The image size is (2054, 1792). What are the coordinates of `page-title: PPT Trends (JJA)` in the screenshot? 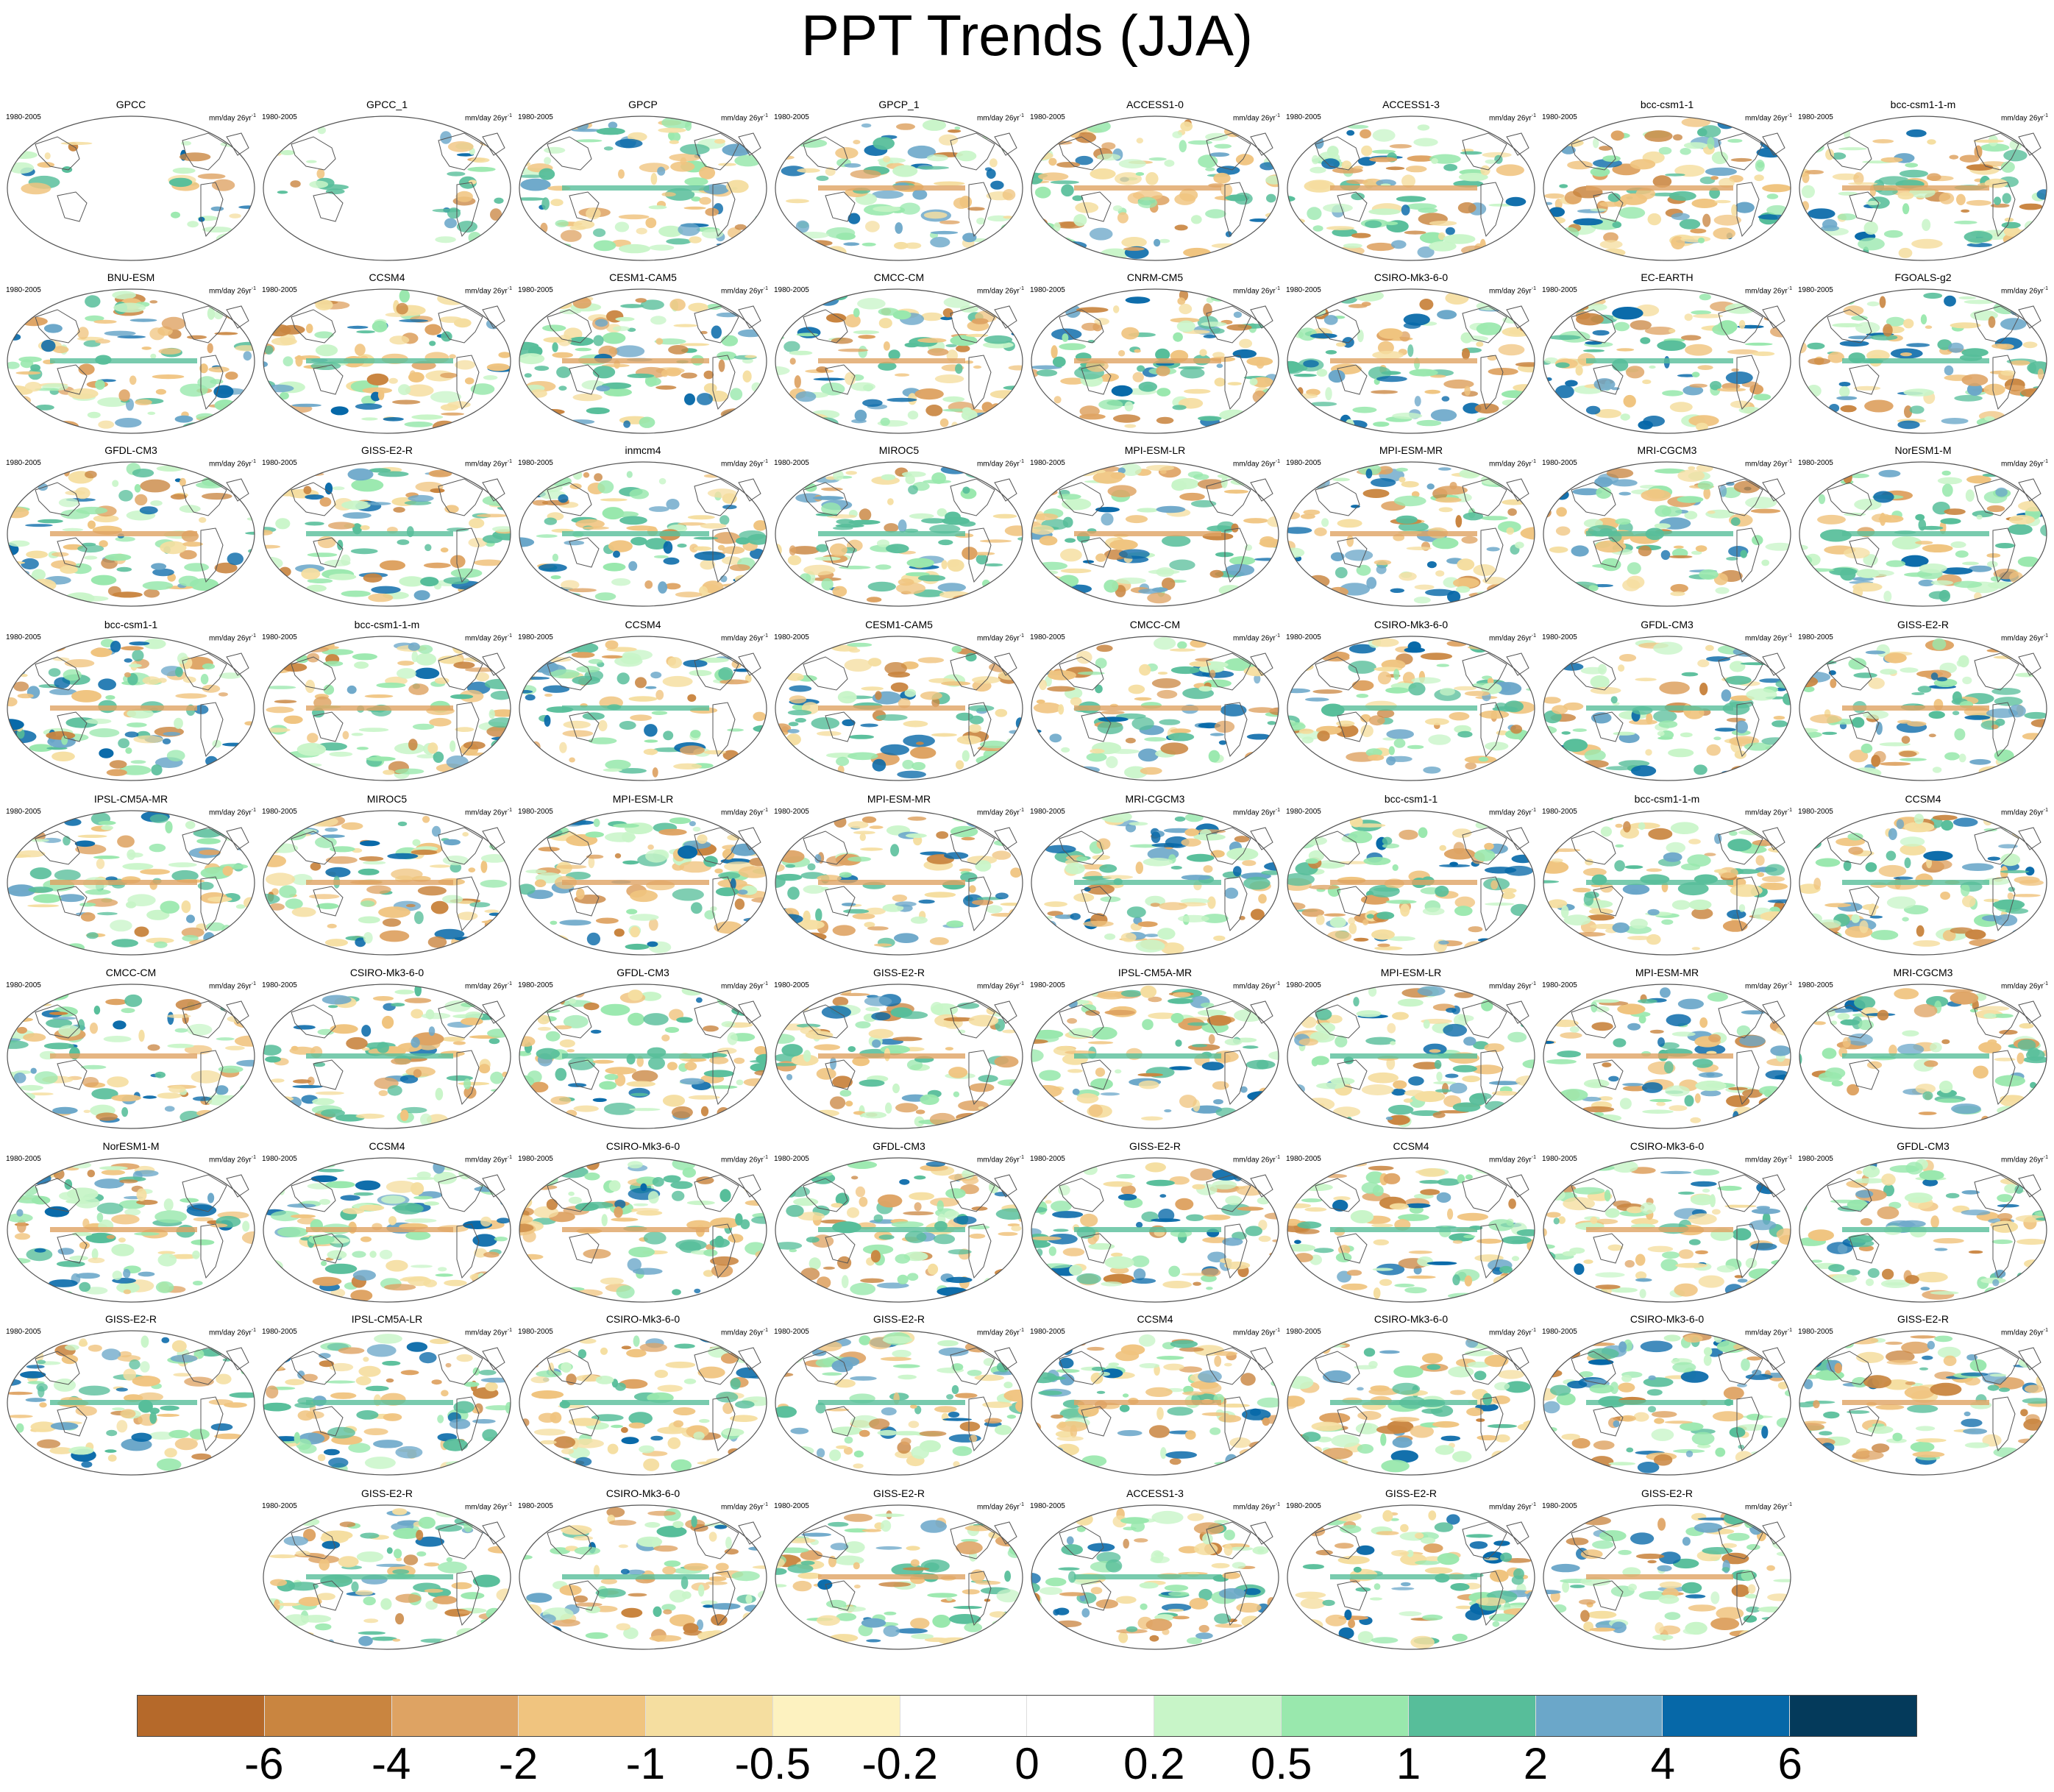 It's located at (1027, 35).